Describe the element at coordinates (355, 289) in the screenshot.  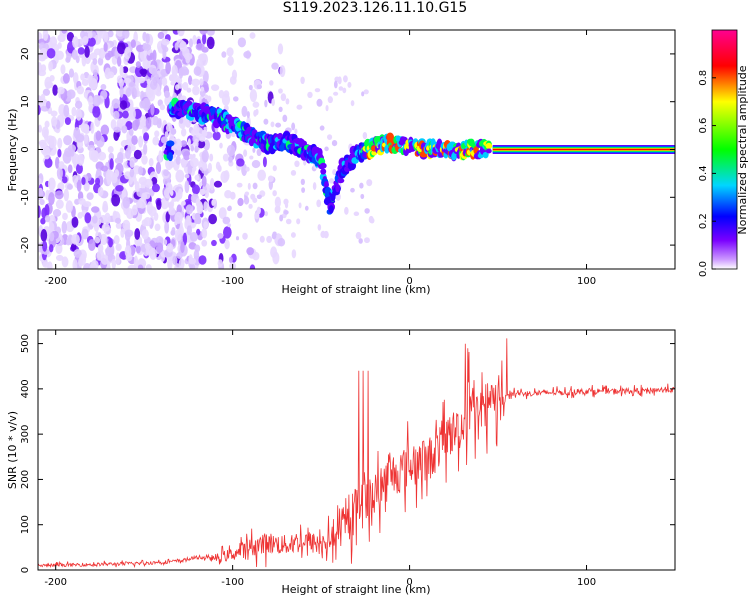
I see `top-x-axis-label: Height of straight line (km)` at that location.